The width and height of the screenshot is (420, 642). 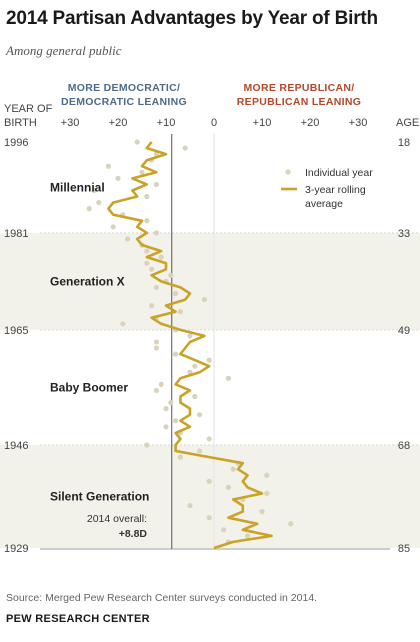 What do you see at coordinates (117, 519) in the screenshot?
I see `overall-label-line1: 2014 overall:` at bounding box center [117, 519].